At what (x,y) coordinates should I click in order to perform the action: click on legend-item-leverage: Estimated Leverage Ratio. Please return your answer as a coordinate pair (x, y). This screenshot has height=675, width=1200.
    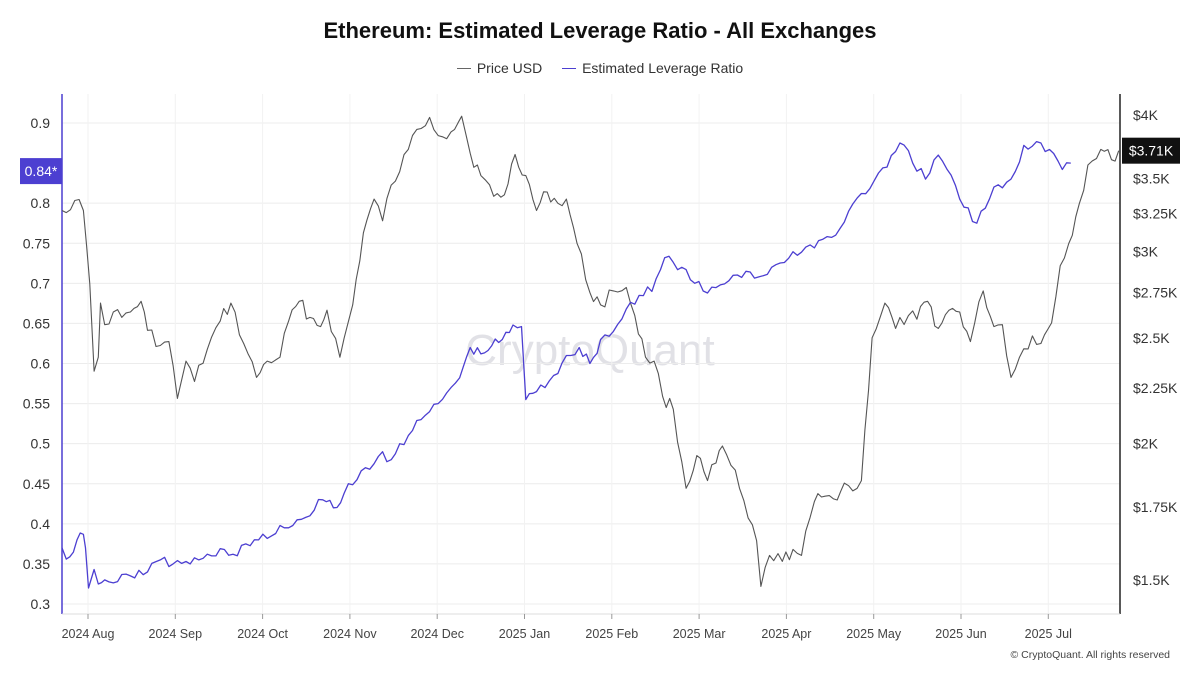
    Looking at the image, I should click on (652, 68).